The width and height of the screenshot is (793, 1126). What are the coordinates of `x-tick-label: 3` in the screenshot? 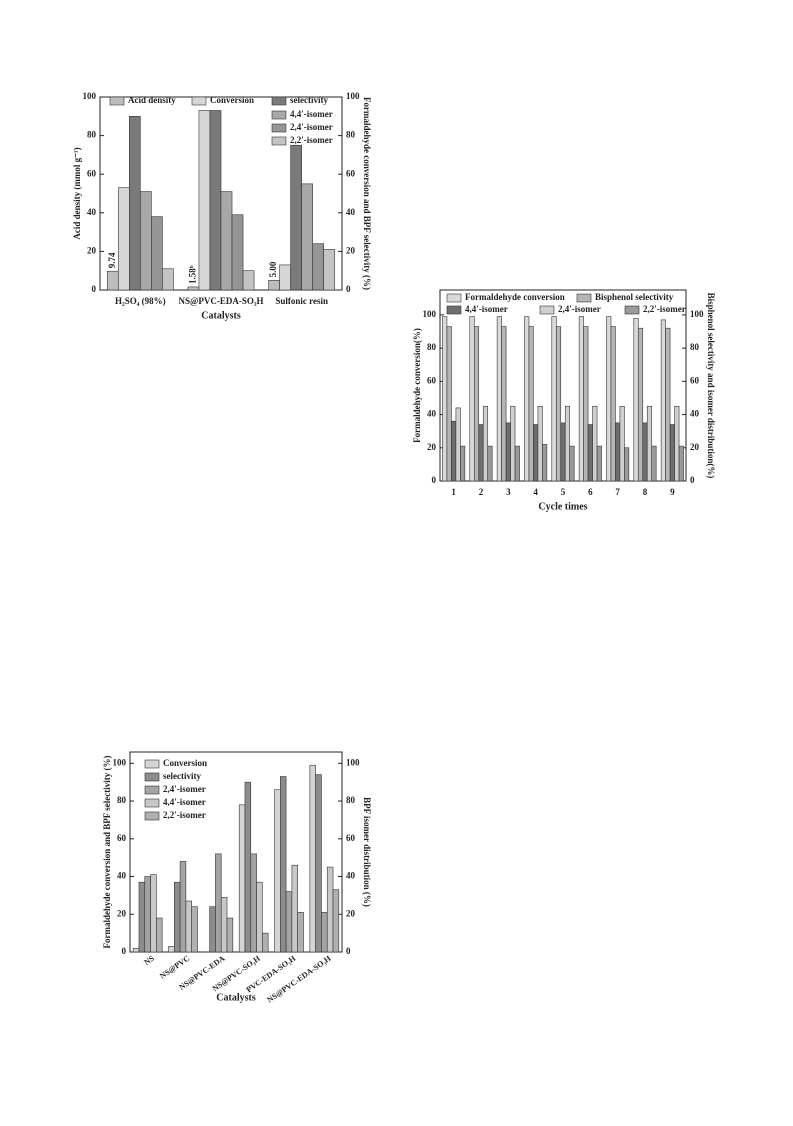 It's located at (508, 492).